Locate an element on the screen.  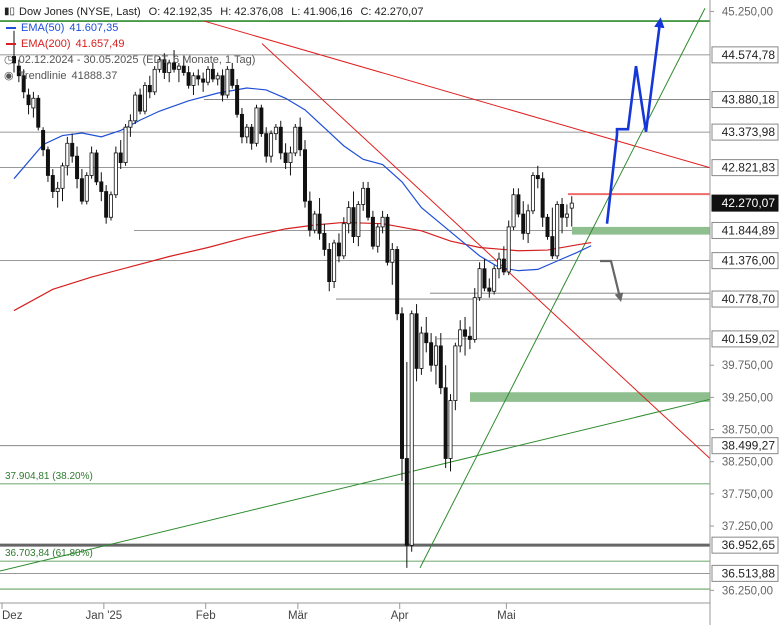
support-zone-lower is located at coordinates (590, 397).